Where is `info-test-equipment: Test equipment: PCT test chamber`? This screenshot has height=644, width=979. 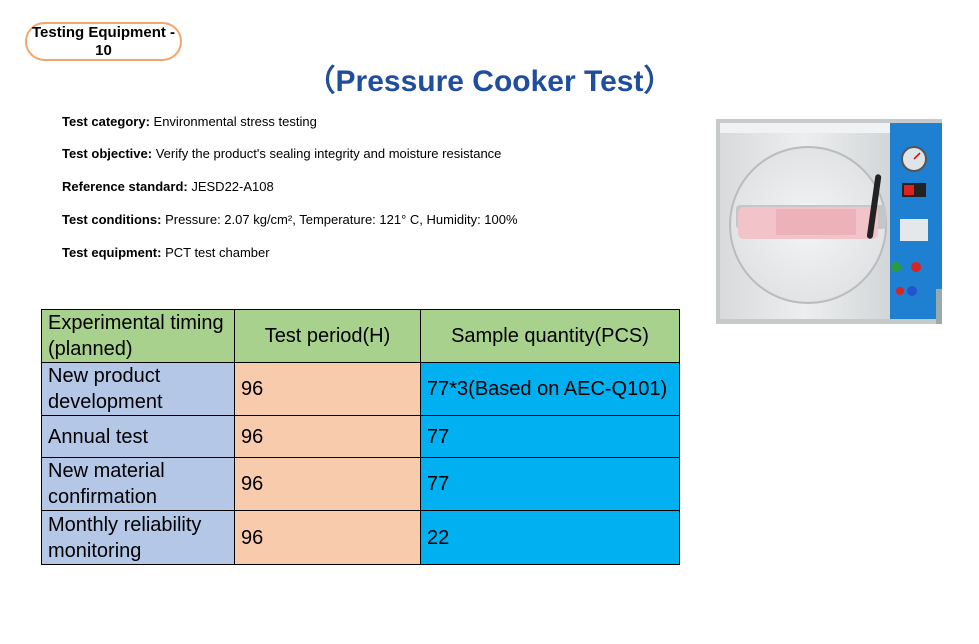 info-test-equipment: Test equipment: PCT test chamber is located at coordinates (166, 252).